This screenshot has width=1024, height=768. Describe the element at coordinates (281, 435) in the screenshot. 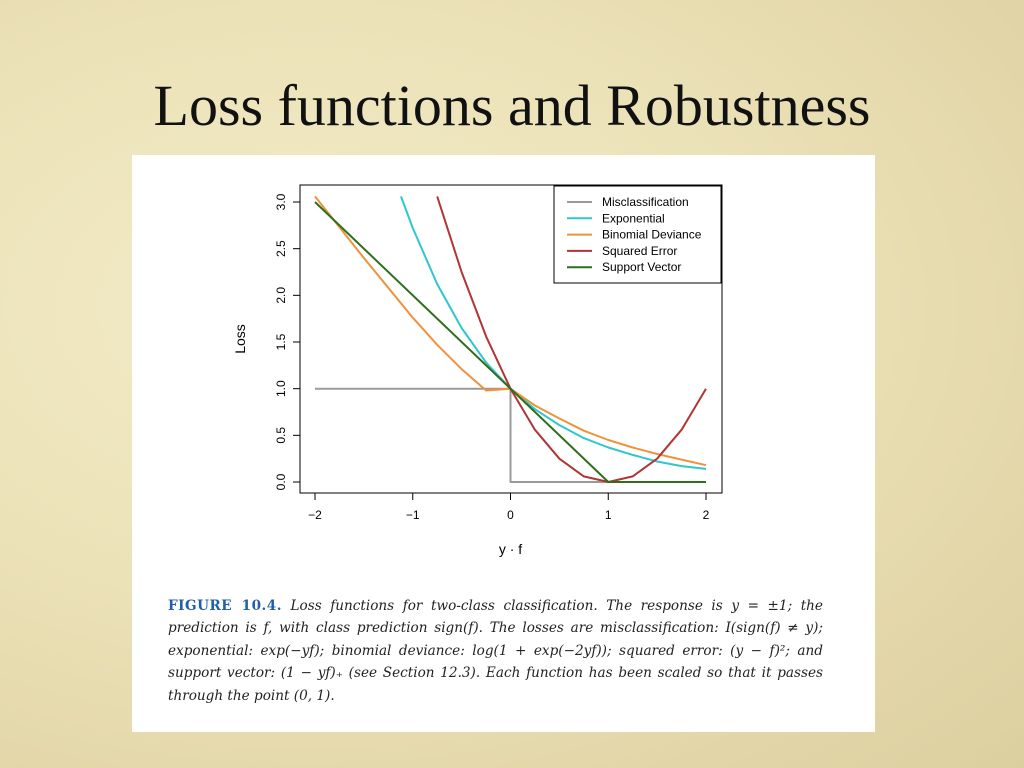

I see `y-tick-label: 0.5` at that location.